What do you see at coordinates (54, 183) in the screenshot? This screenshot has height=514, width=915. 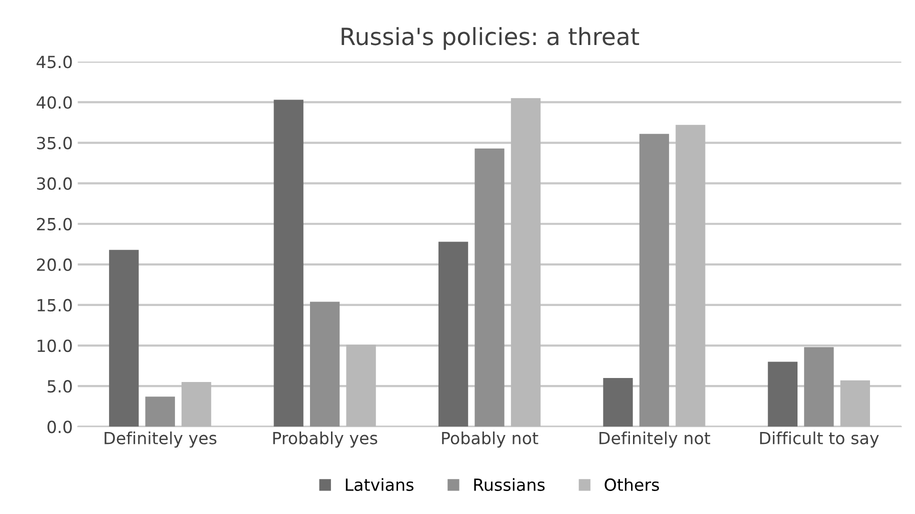 I see `y-tick-label: 30.0` at bounding box center [54, 183].